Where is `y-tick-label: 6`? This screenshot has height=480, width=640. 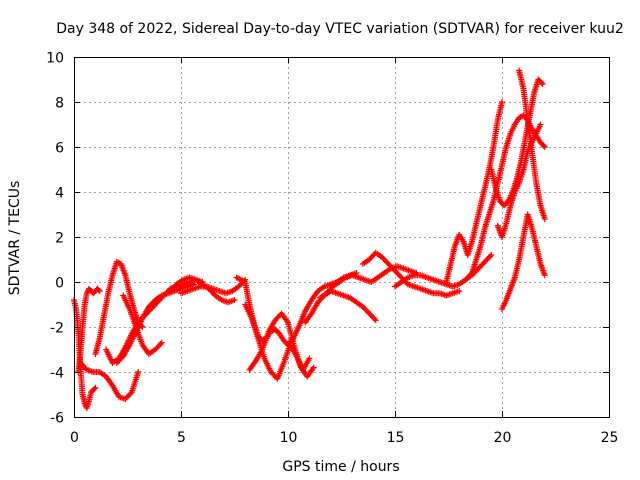 y-tick-label: 6 is located at coordinates (59, 149).